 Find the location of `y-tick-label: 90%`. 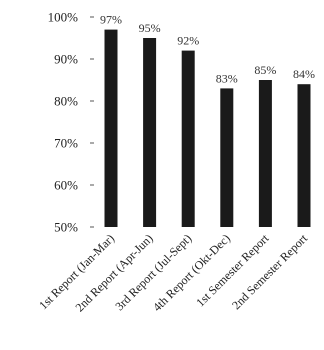

y-tick-label: 90% is located at coordinates (66, 59).